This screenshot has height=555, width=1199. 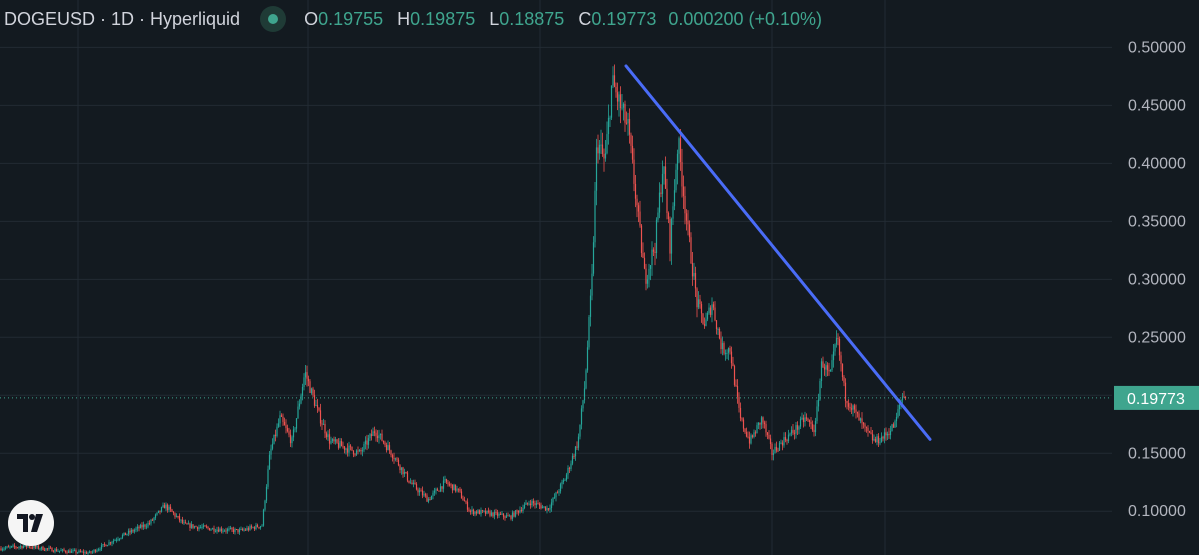 What do you see at coordinates (532, 18) in the screenshot?
I see `low-value: 0.18875` at bounding box center [532, 18].